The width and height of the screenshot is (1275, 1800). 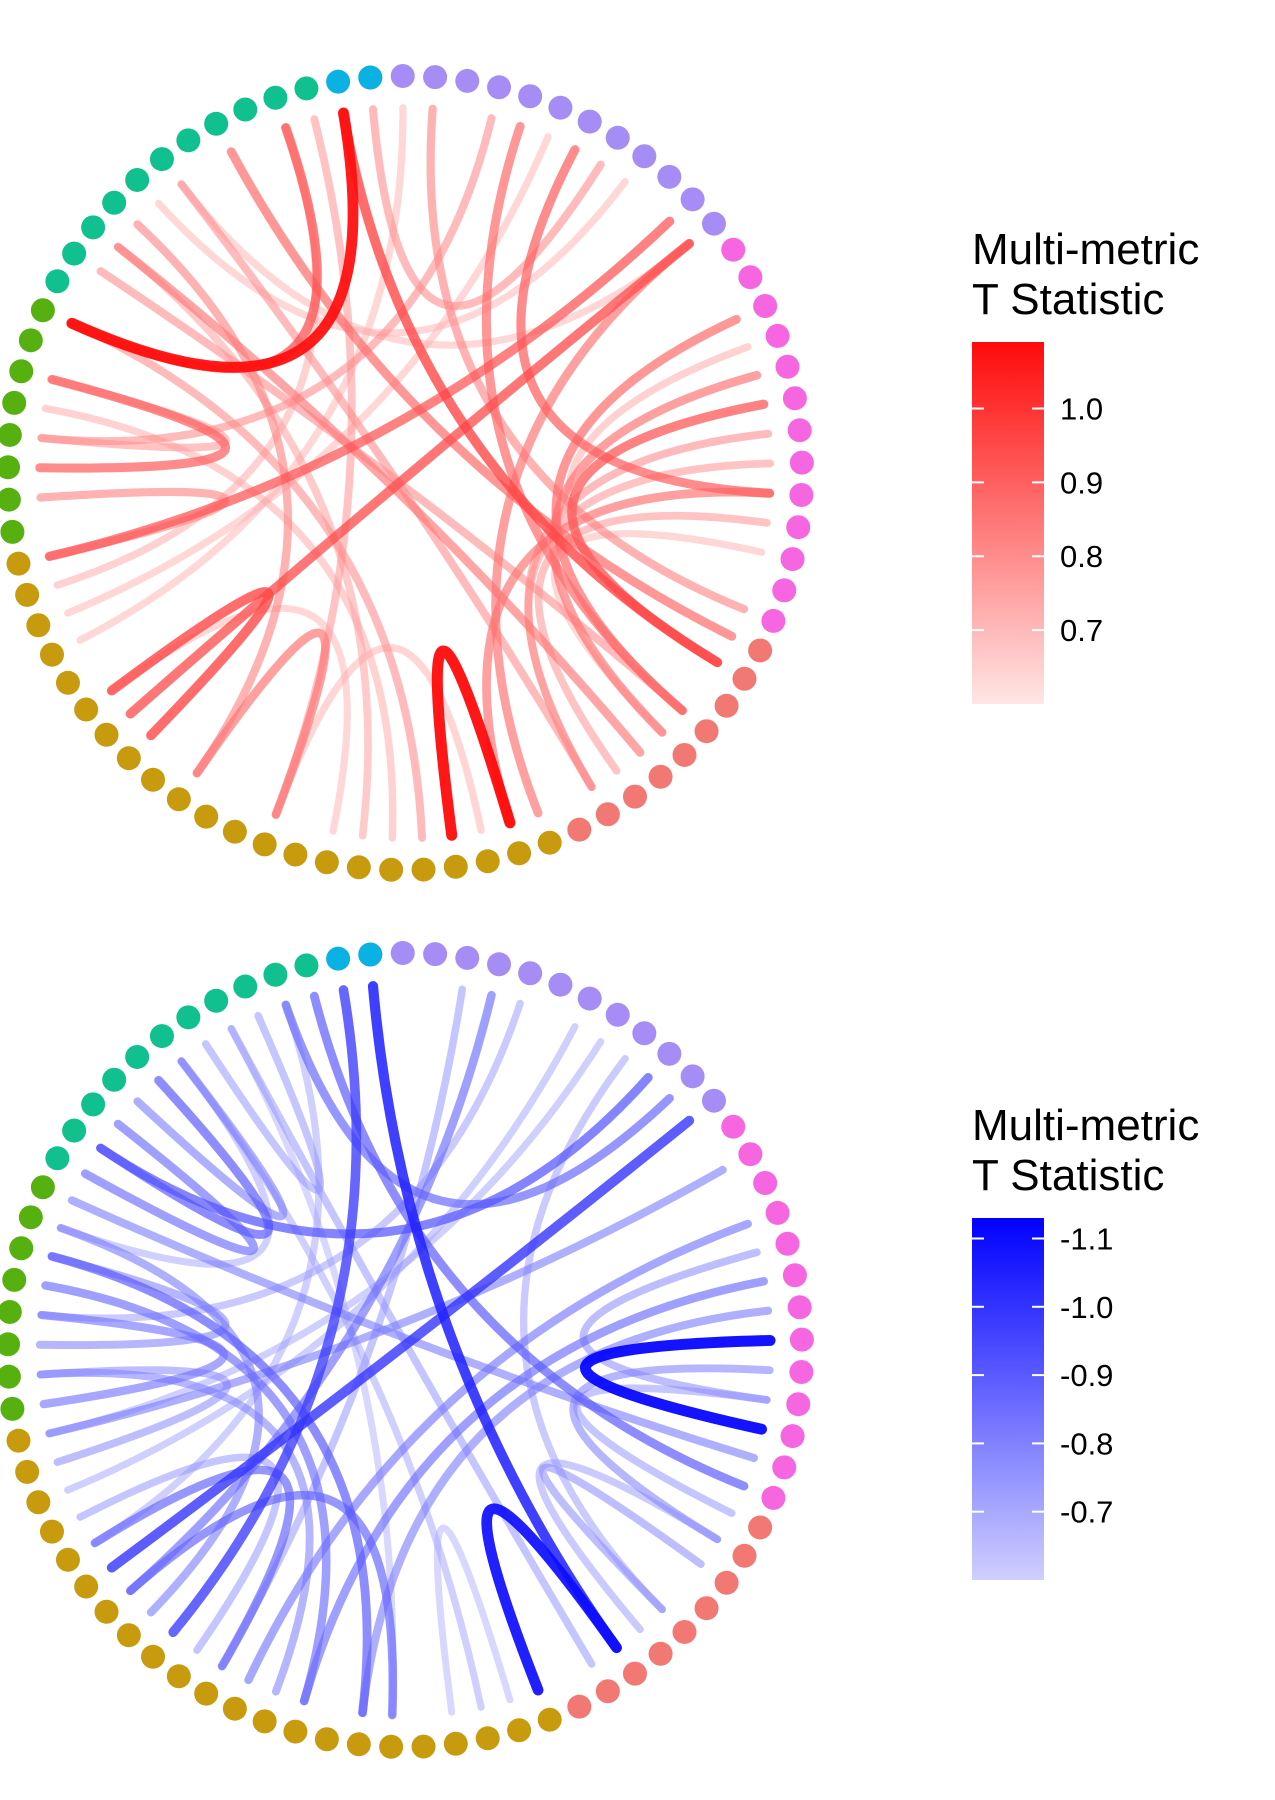 What do you see at coordinates (1086, 1307) in the screenshot?
I see `legend-tick-label: -1.0` at bounding box center [1086, 1307].